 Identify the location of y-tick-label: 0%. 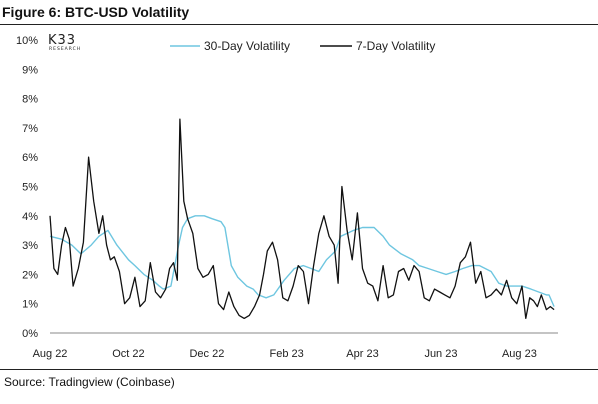
(30, 334).